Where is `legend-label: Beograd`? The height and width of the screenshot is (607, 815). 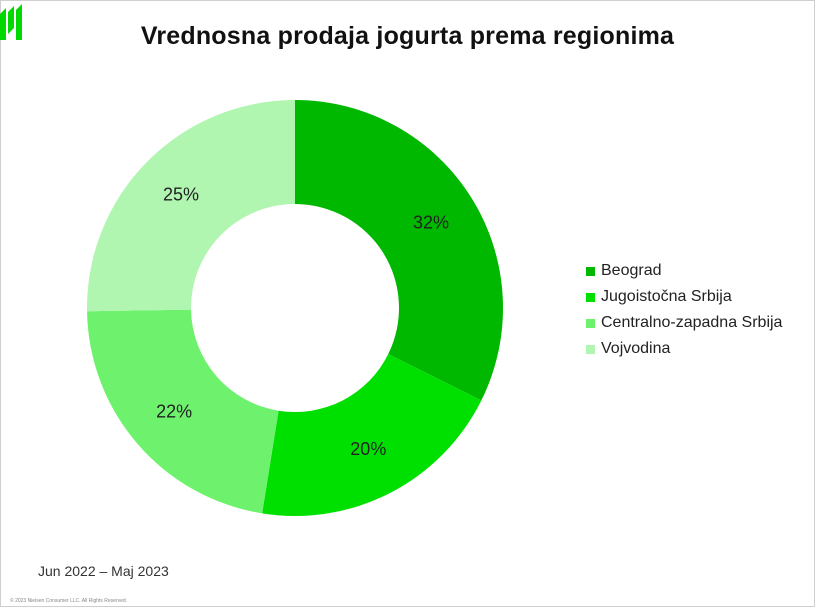
legend-label: Beograd is located at coordinates (631, 270).